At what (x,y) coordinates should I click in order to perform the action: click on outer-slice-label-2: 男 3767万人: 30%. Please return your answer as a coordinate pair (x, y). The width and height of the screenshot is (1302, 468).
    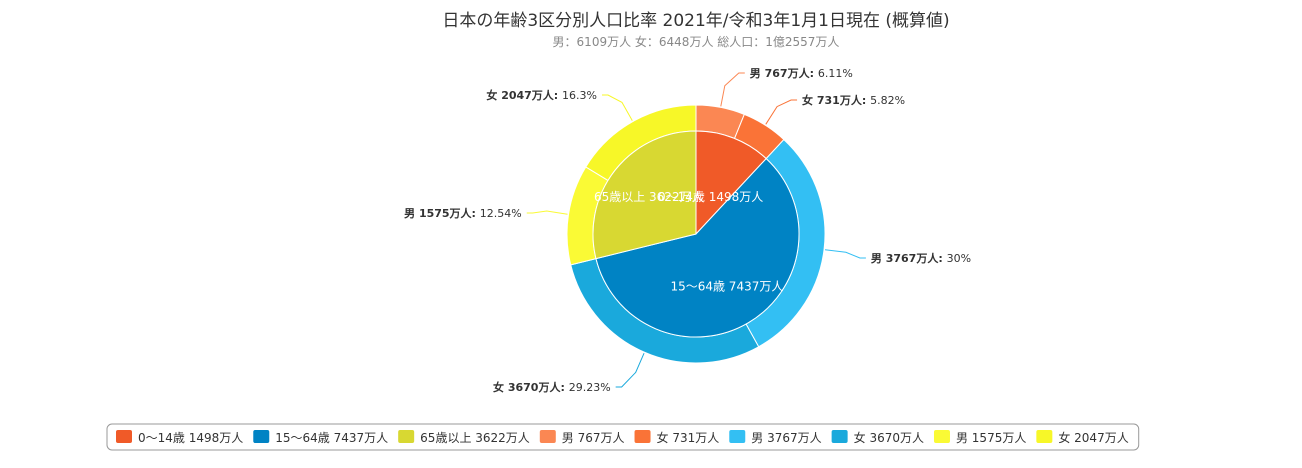
    Looking at the image, I should click on (921, 258).